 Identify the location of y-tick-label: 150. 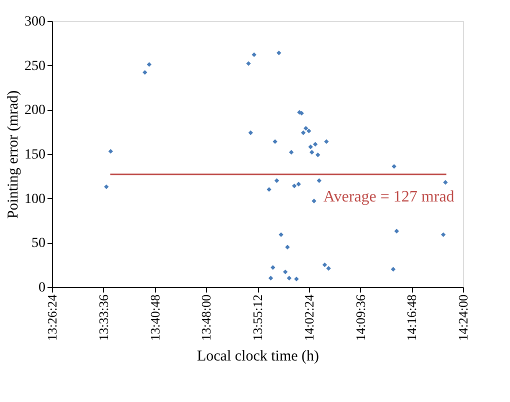
(35, 155).